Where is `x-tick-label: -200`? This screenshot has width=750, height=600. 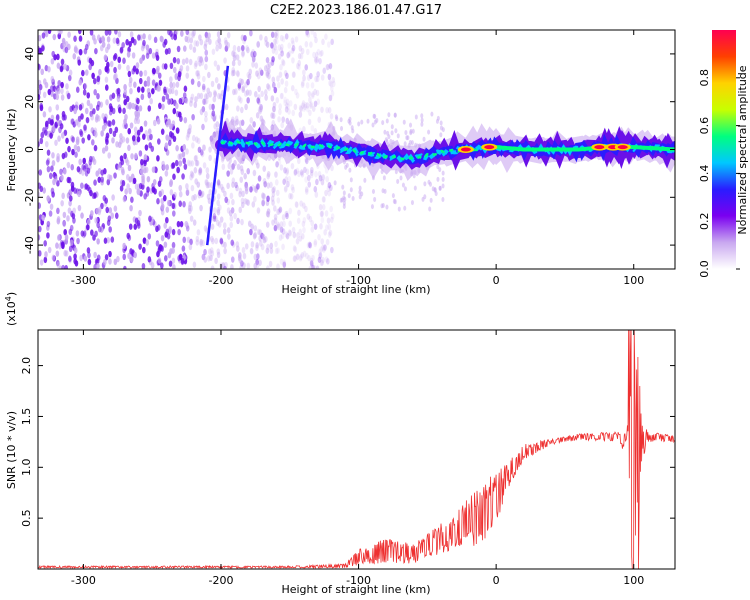 x-tick-label: -200 is located at coordinates (220, 280).